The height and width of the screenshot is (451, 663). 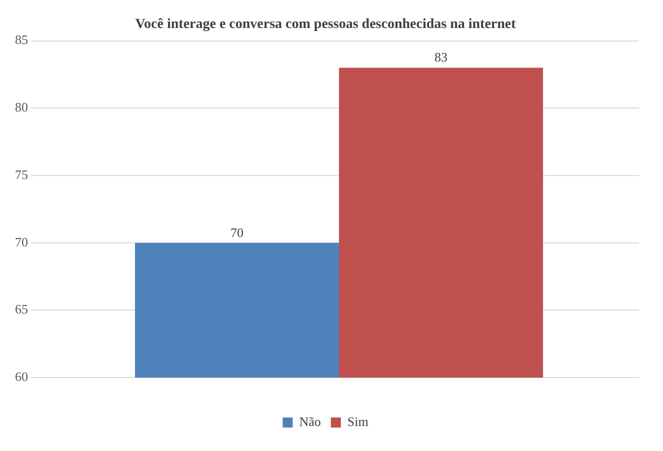 What do you see at coordinates (21, 174) in the screenshot?
I see `y-tick-label: 75` at bounding box center [21, 174].